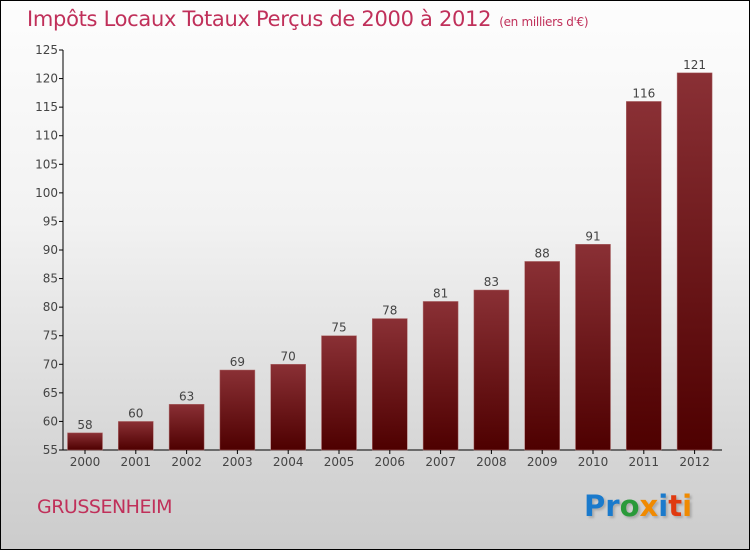  I want to click on x-tick-label: 2003, so click(237, 462).